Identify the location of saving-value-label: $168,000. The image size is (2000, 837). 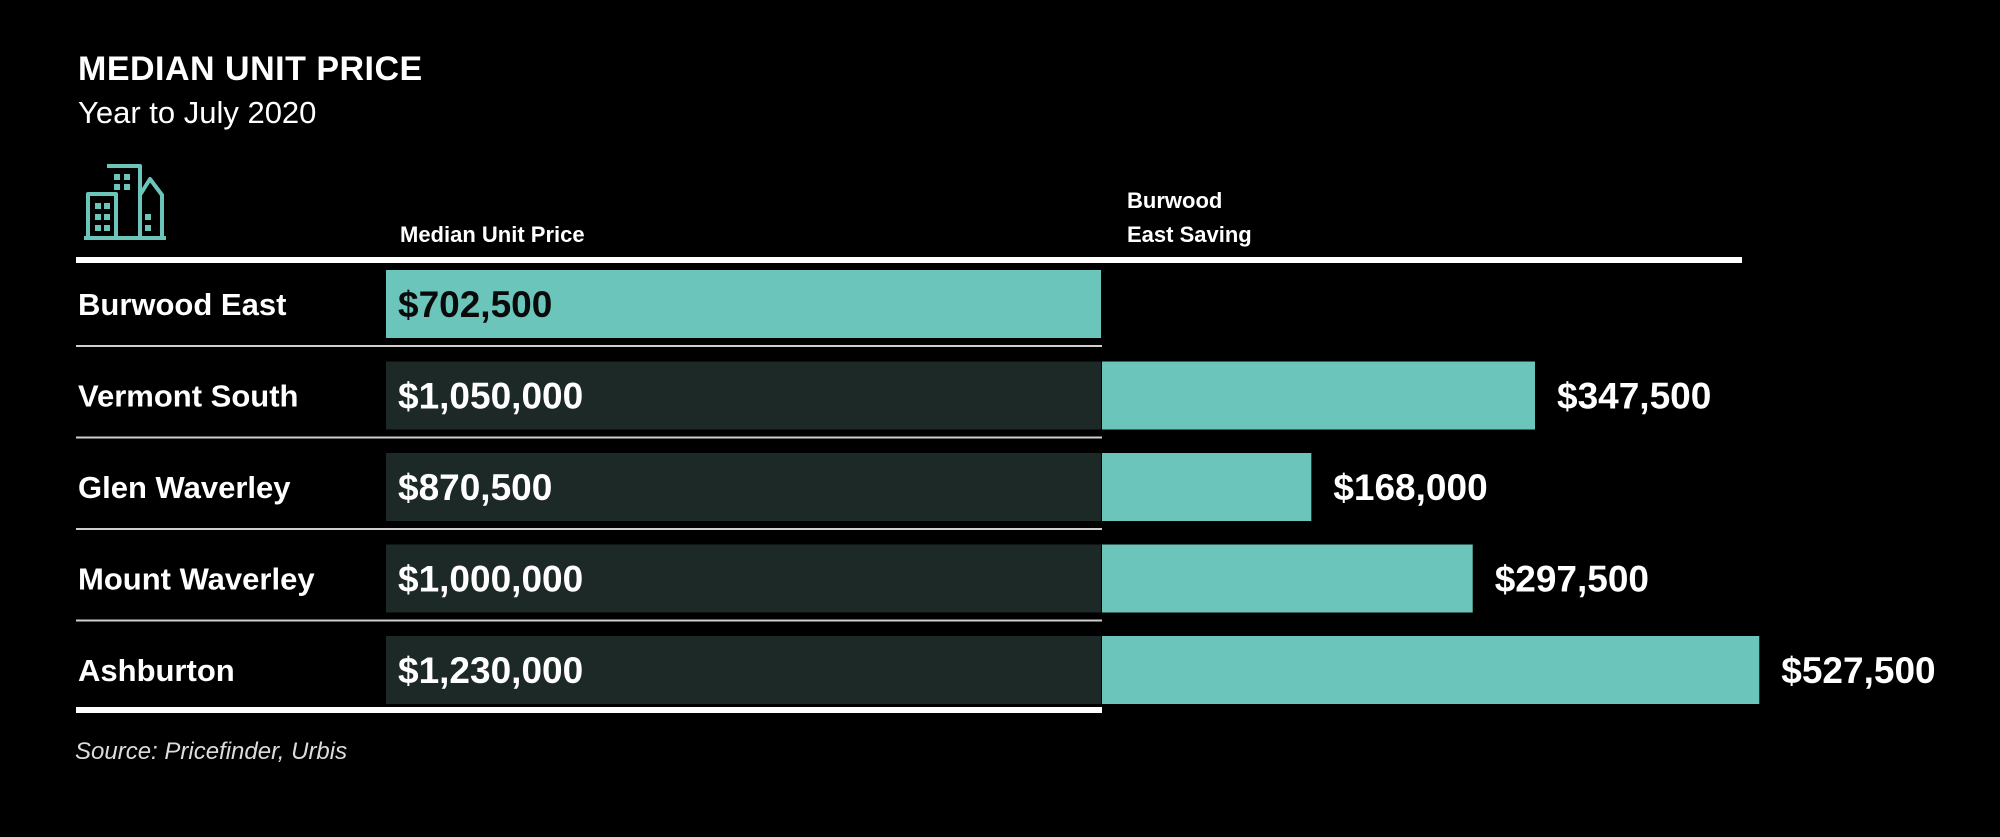
(1410, 487).